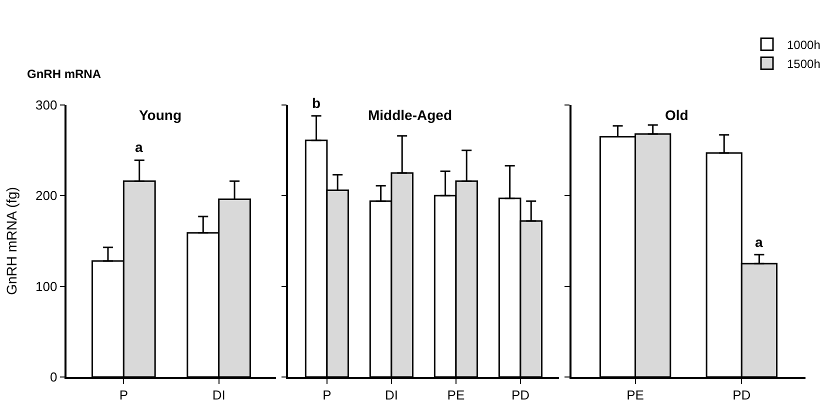 The image size is (831, 407). I want to click on chart-title: Middle-Aged, so click(410, 115).